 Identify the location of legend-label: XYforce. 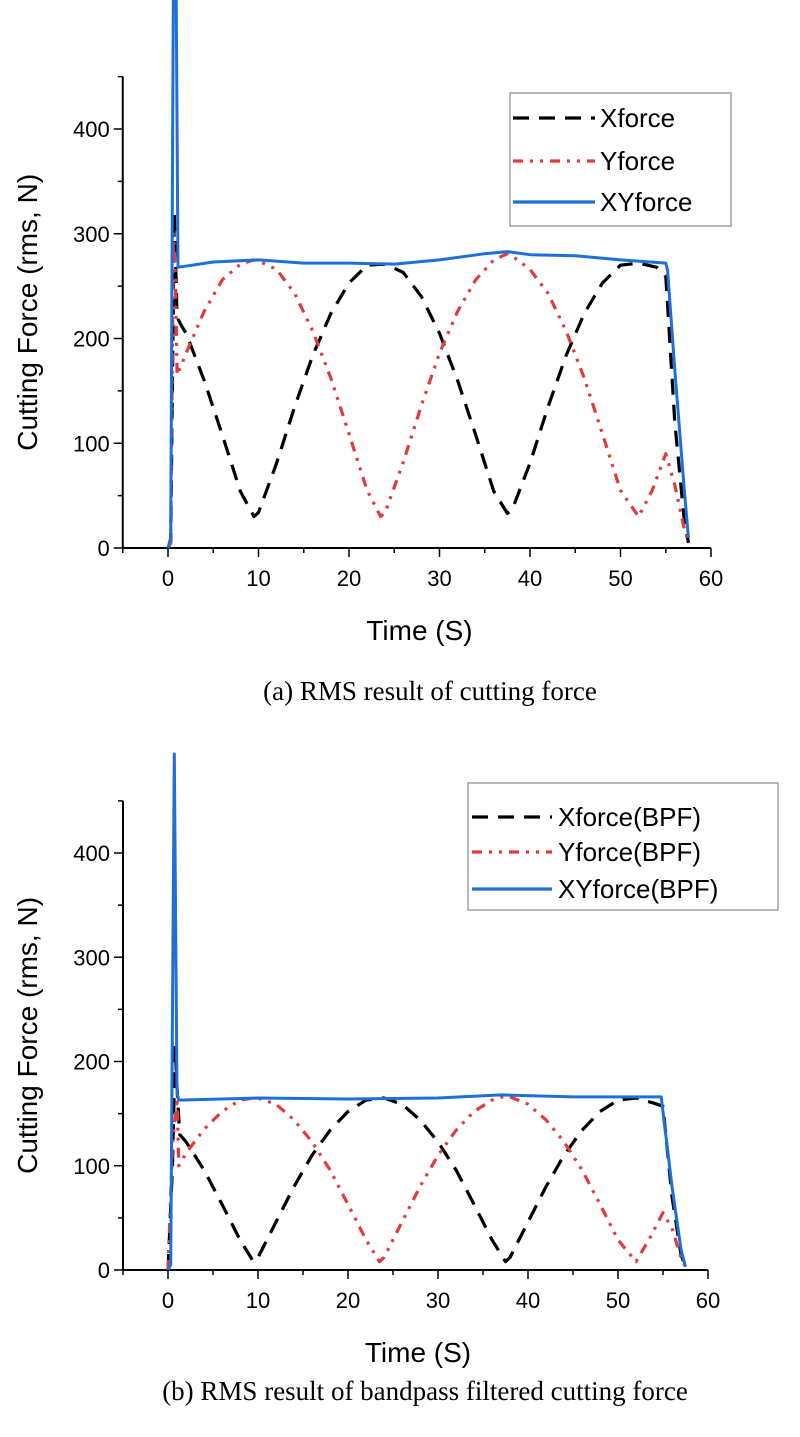
(646, 202).